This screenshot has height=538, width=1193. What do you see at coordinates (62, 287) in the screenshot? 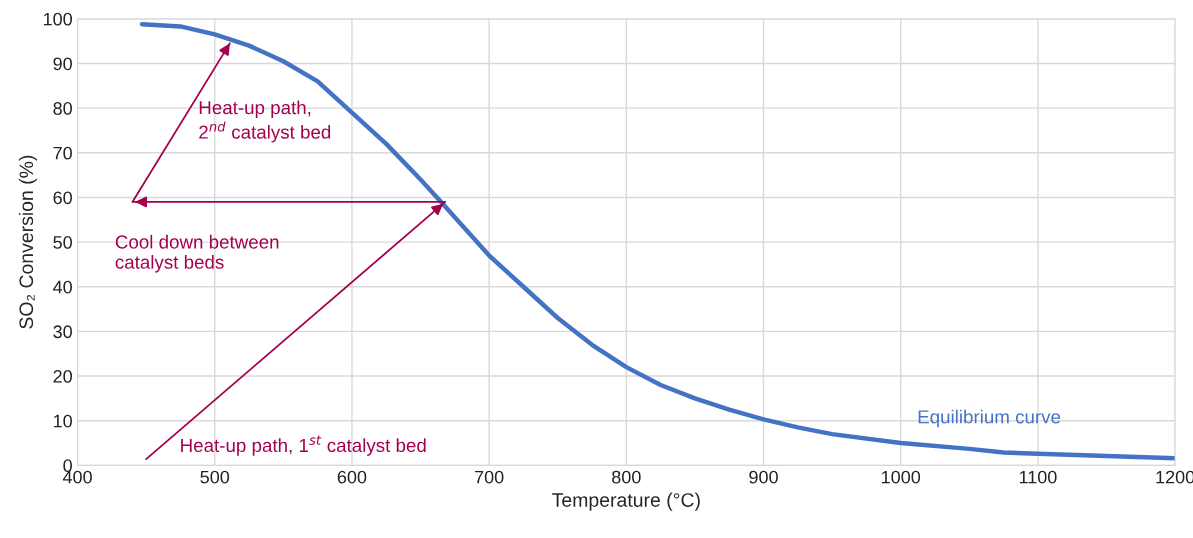
I see `y-tick-label: 40` at bounding box center [62, 287].